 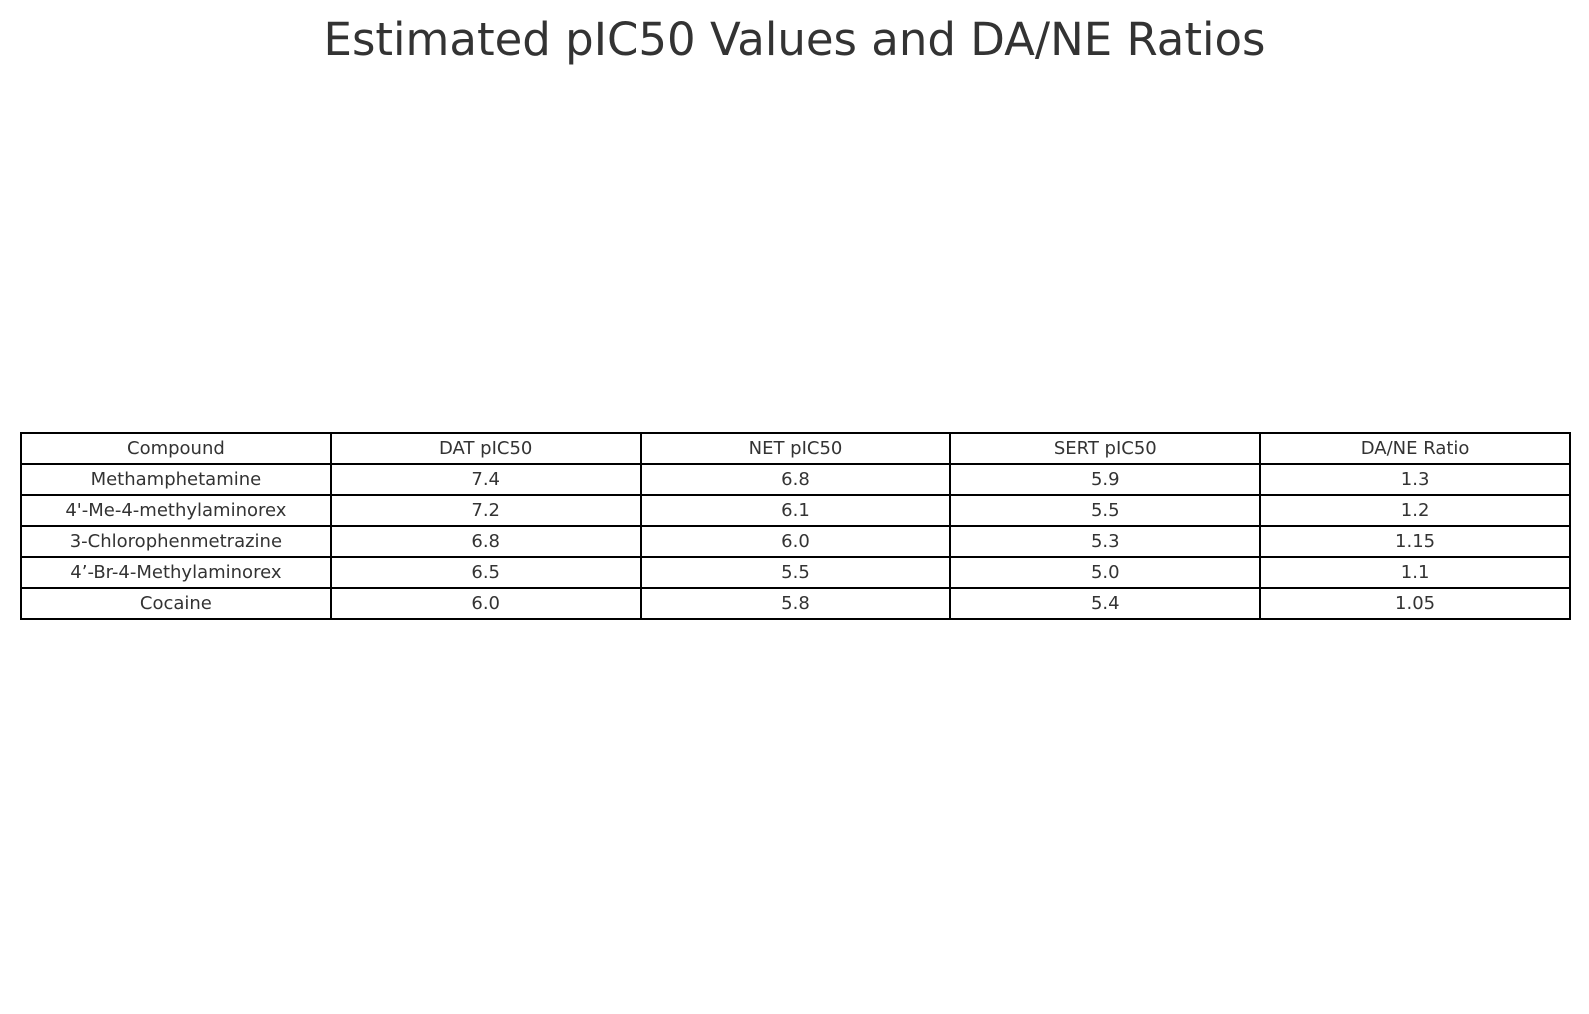 I want to click on table-cell: 5.8, so click(x=795, y=603).